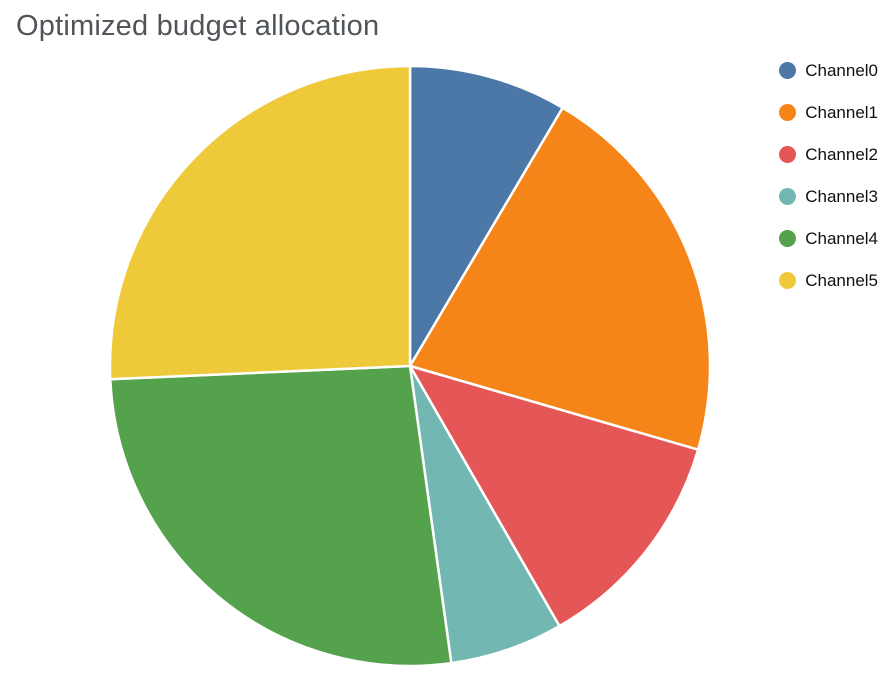 Image resolution: width=888 pixels, height=676 pixels. What do you see at coordinates (841, 70) in the screenshot?
I see `legend-label: Channel0` at bounding box center [841, 70].